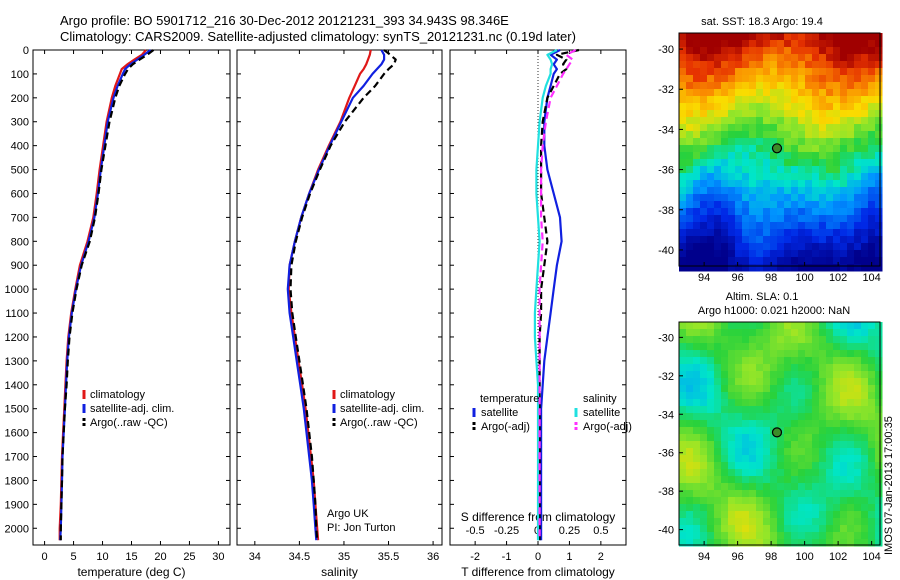  Describe the element at coordinates (255, 557) in the screenshot. I see `x-tick-label: 34` at that location.